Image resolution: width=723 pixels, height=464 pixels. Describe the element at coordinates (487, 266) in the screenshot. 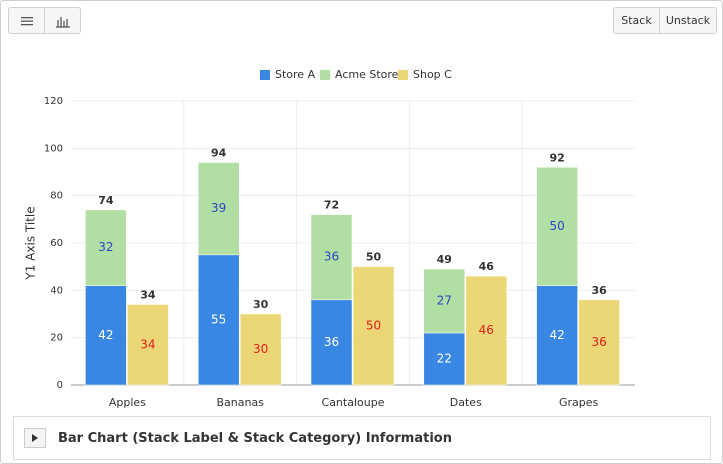

I see `stack-total-label: 46` at that location.